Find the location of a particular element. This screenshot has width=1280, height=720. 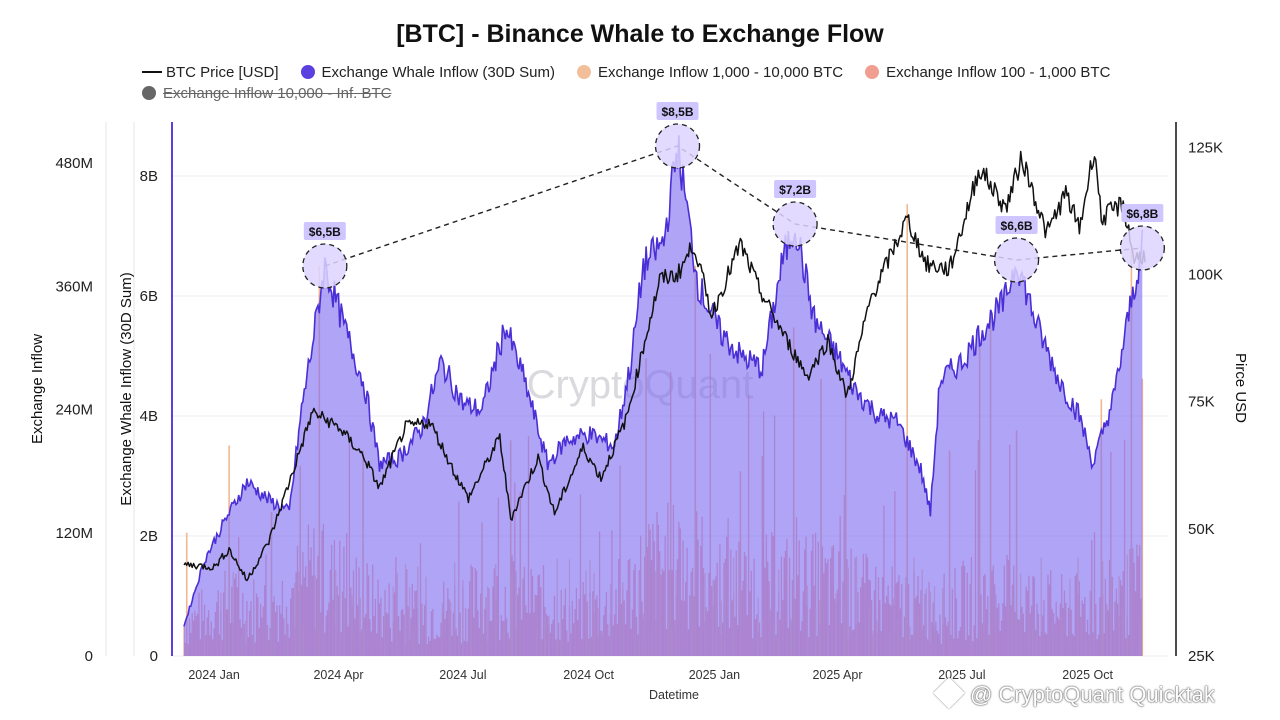

right-tick-label: 125K is located at coordinates (1205, 147).